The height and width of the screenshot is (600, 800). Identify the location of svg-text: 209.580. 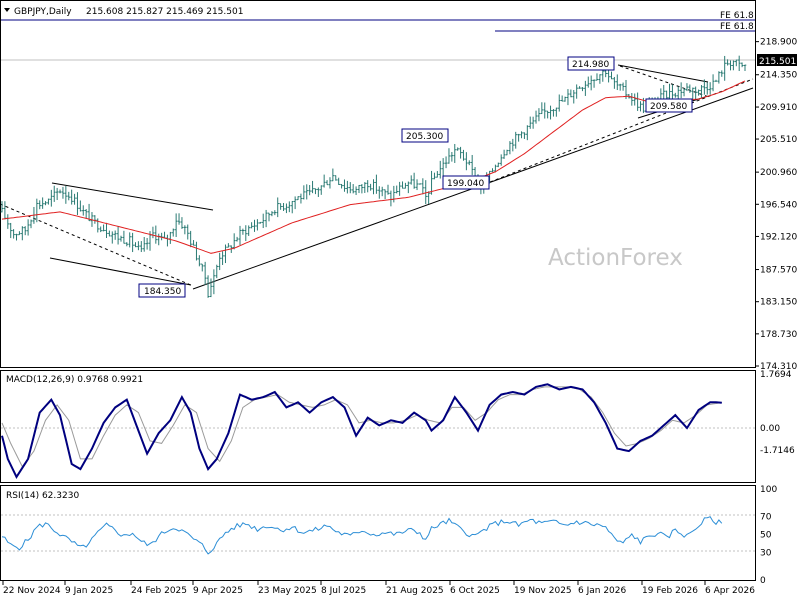
(668, 107).